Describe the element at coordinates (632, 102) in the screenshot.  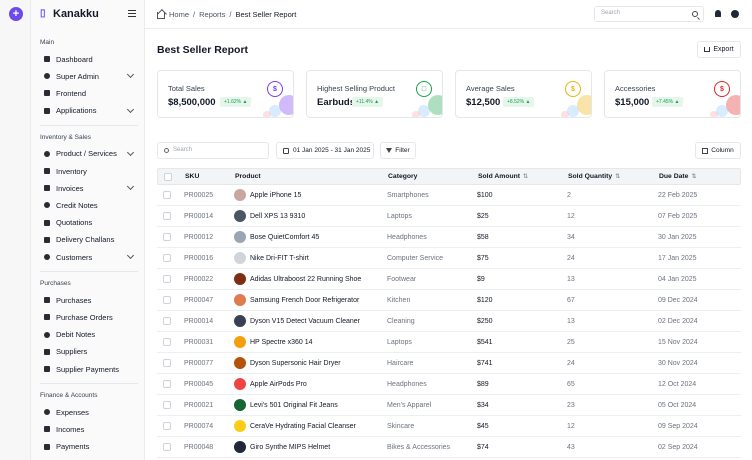
I see `stat-card-value: $15,000` at that location.